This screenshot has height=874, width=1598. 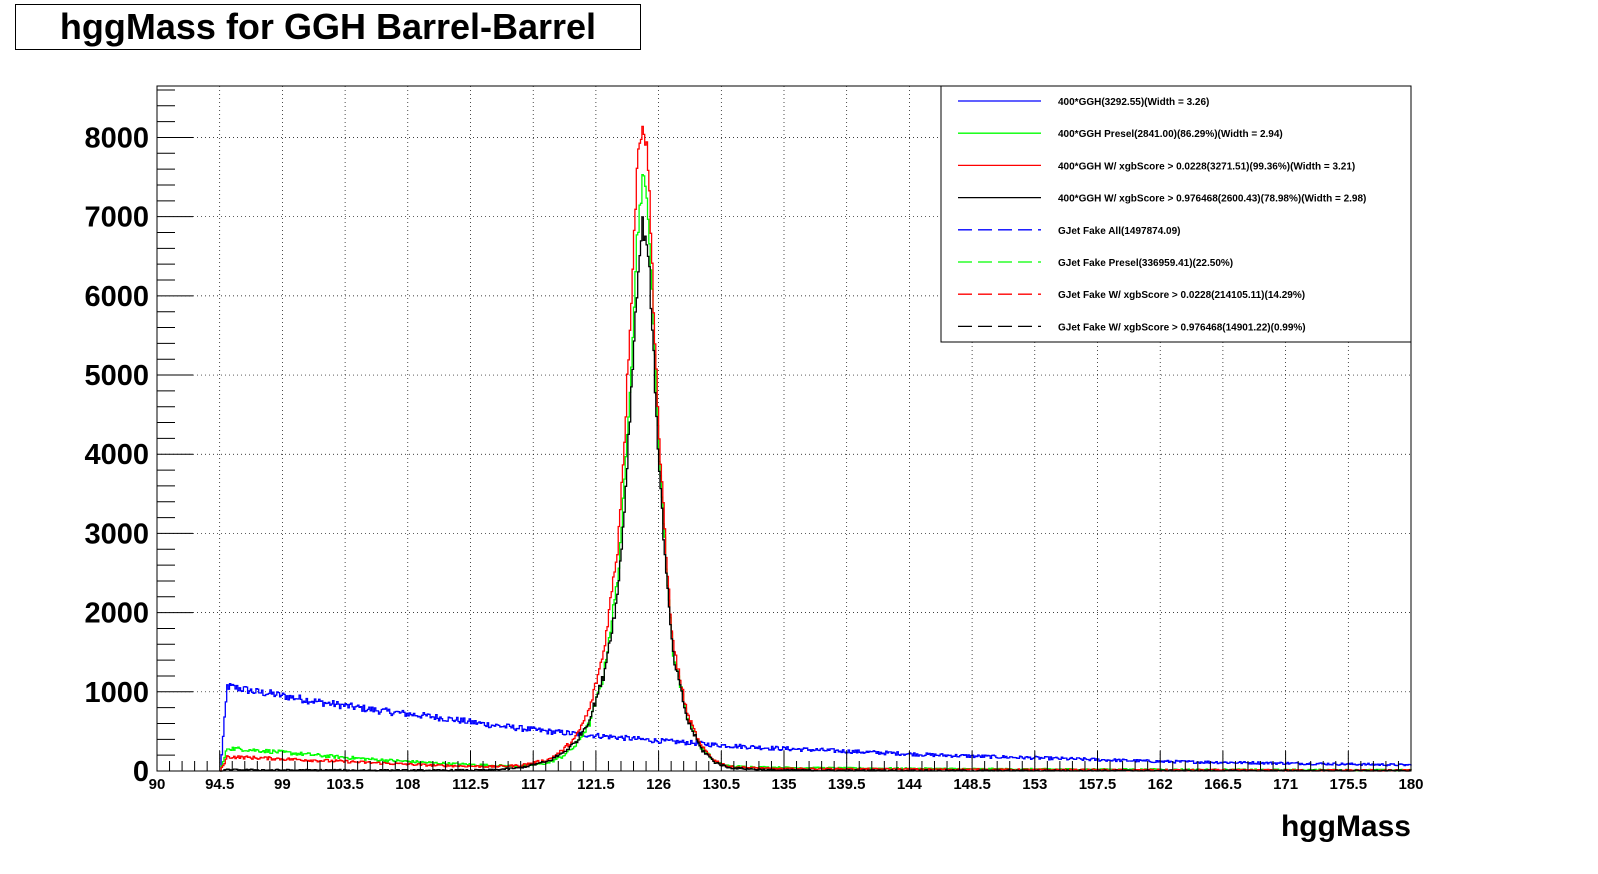 I want to click on x-tick-label: 139.5, so click(x=847, y=784).